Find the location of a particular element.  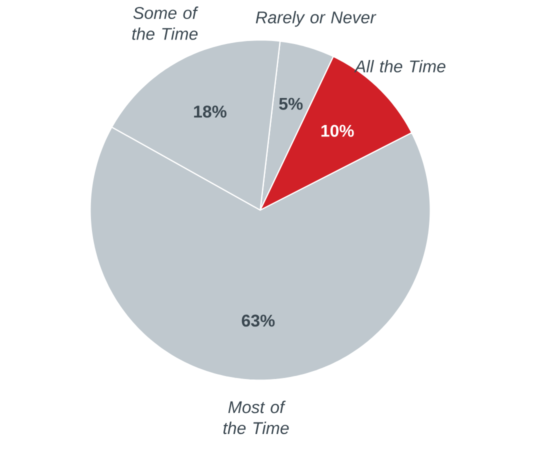

slice-label: All the Time is located at coordinates (400, 66).